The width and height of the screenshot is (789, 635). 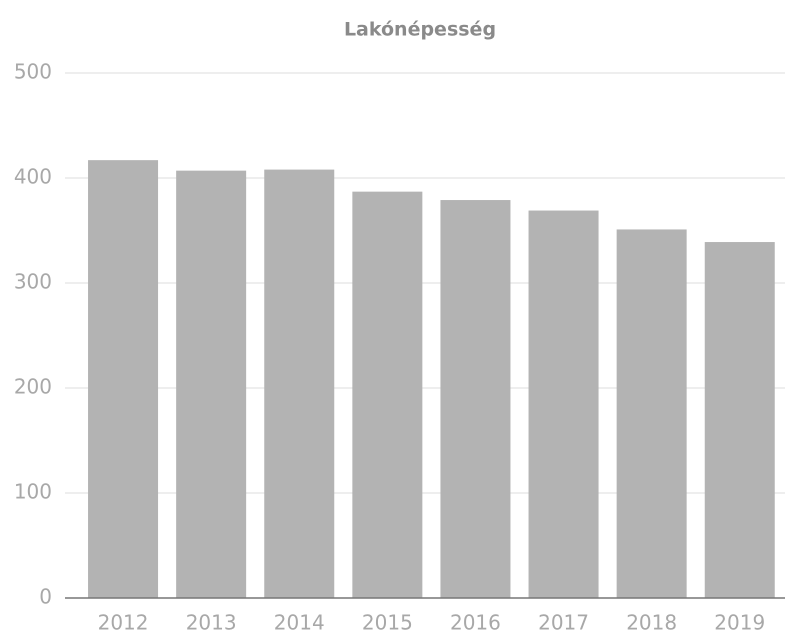 I want to click on y-tick-label: 100, so click(x=33, y=492).